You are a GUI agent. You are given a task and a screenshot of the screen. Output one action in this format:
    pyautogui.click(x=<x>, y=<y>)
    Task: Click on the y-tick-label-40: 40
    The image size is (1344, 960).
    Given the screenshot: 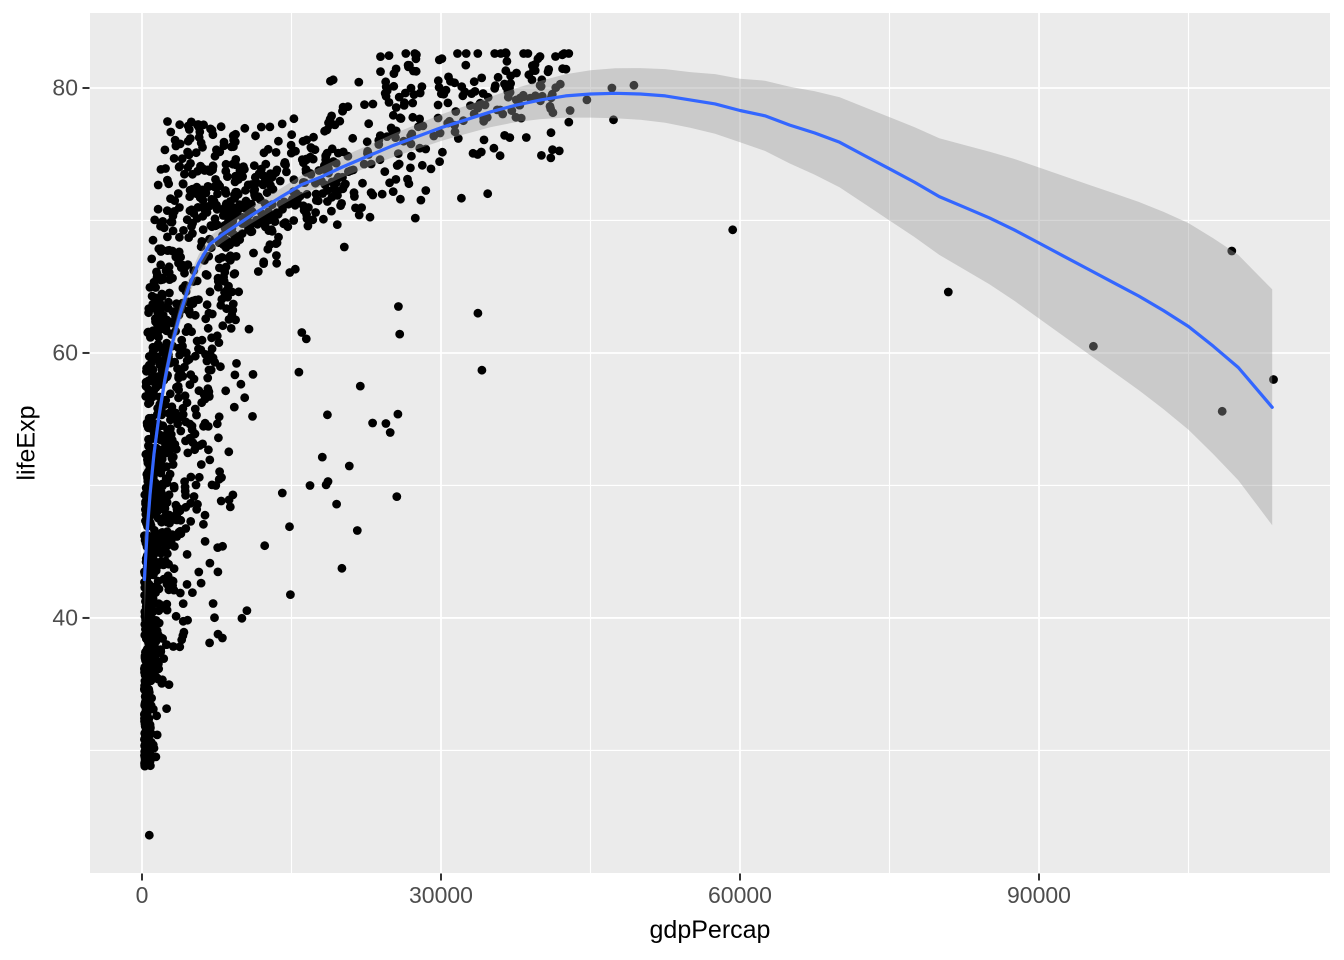 What is the action you would take?
    pyautogui.click(x=65, y=617)
    